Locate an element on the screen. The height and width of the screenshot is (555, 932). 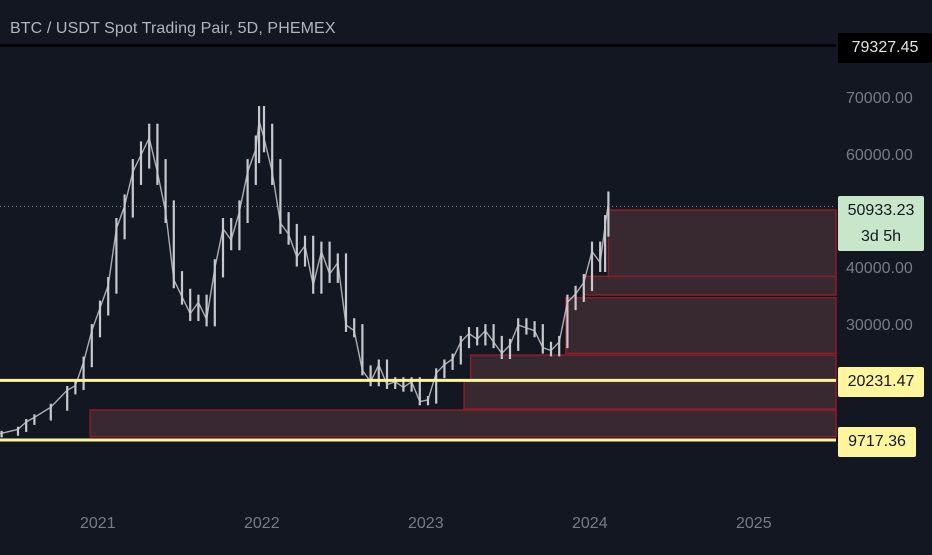
support-level-2-tag: 9717.36 is located at coordinates (877, 442).